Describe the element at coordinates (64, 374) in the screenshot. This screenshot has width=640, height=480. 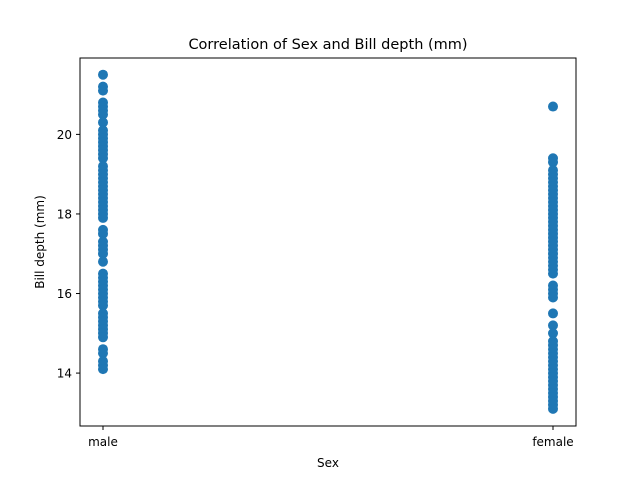
I see `y-tick-label: 14` at that location.